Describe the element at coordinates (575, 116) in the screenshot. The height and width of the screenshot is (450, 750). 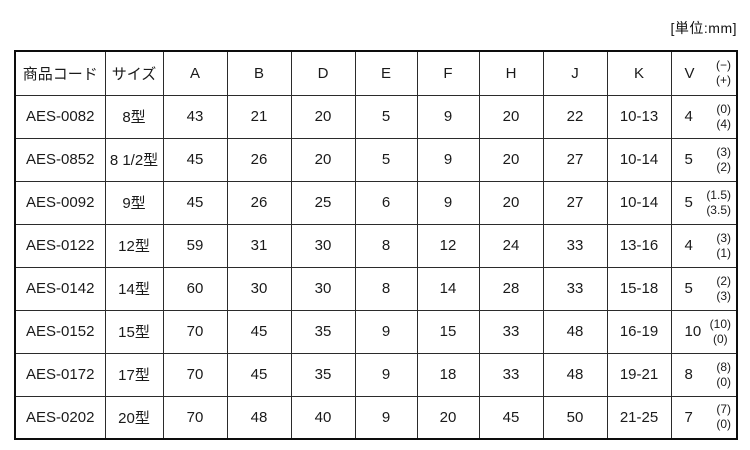
I see `cell-j: 22` at that location.